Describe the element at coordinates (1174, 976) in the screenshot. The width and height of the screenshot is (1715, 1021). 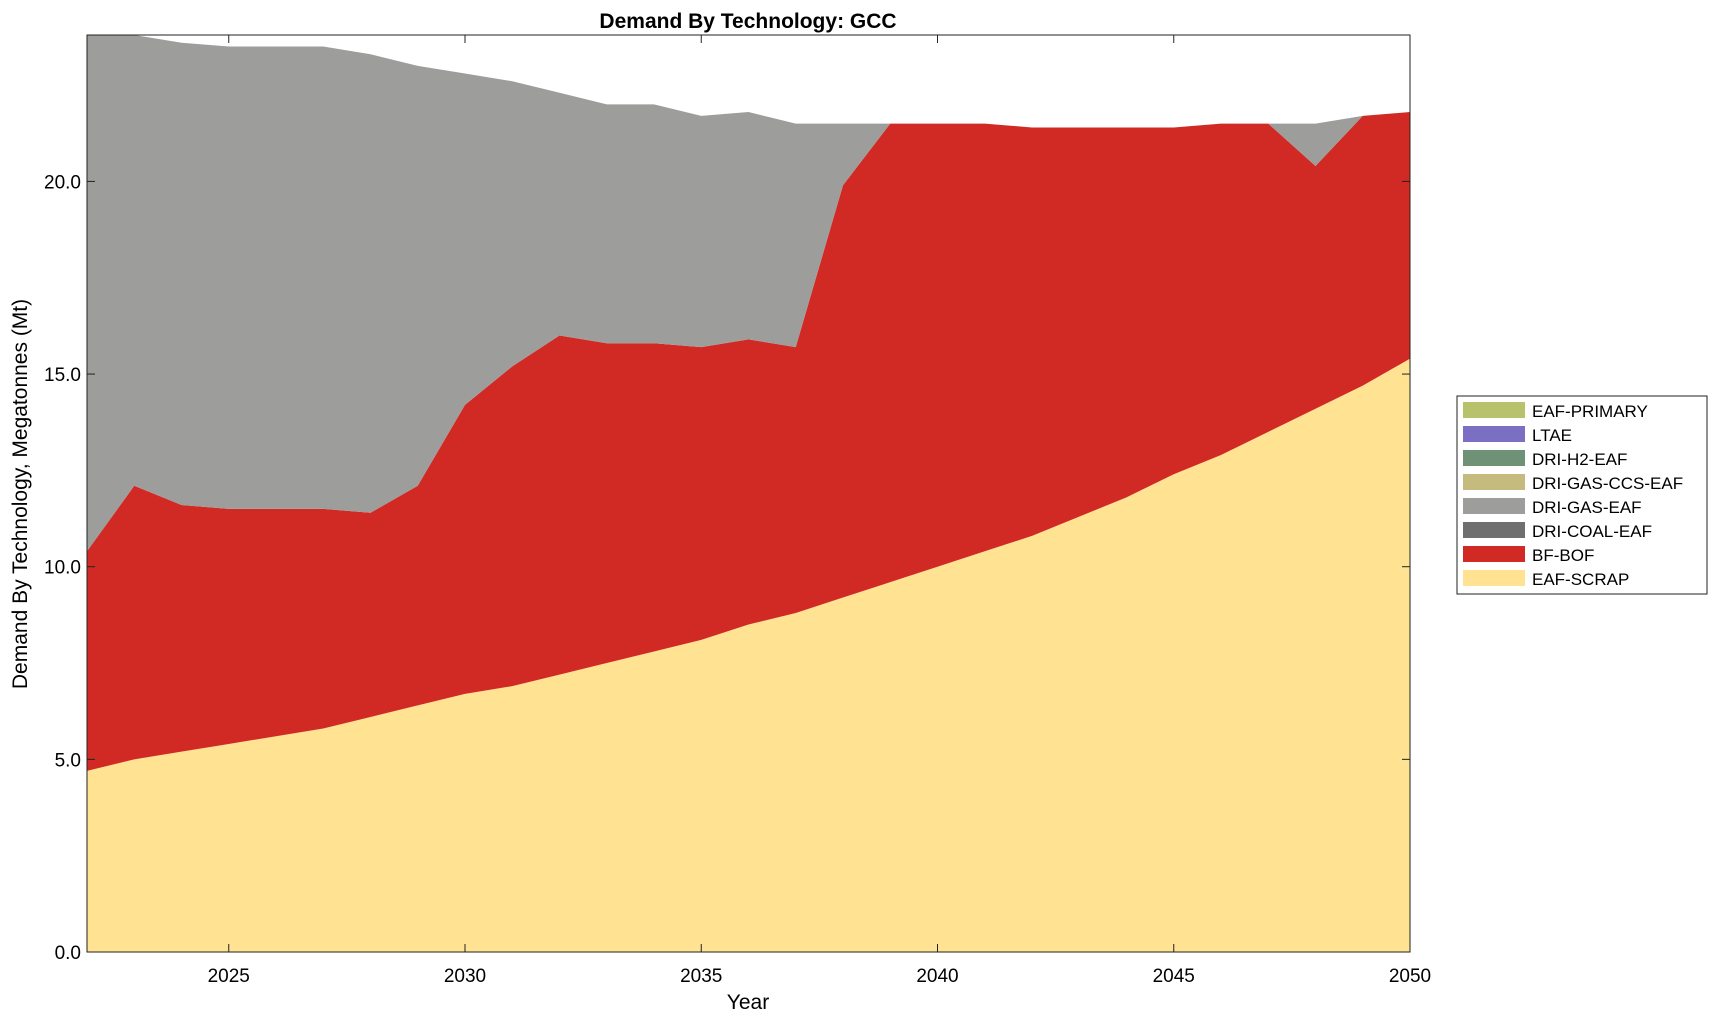
I see `x-tick-label: 2045` at that location.